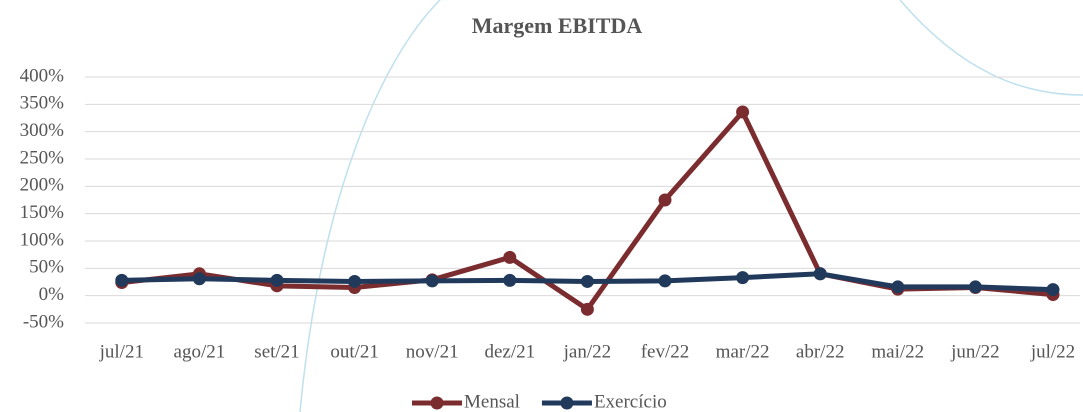 The height and width of the screenshot is (412, 1083). Describe the element at coordinates (121, 351) in the screenshot. I see `x-tick-label: jul/21` at that location.